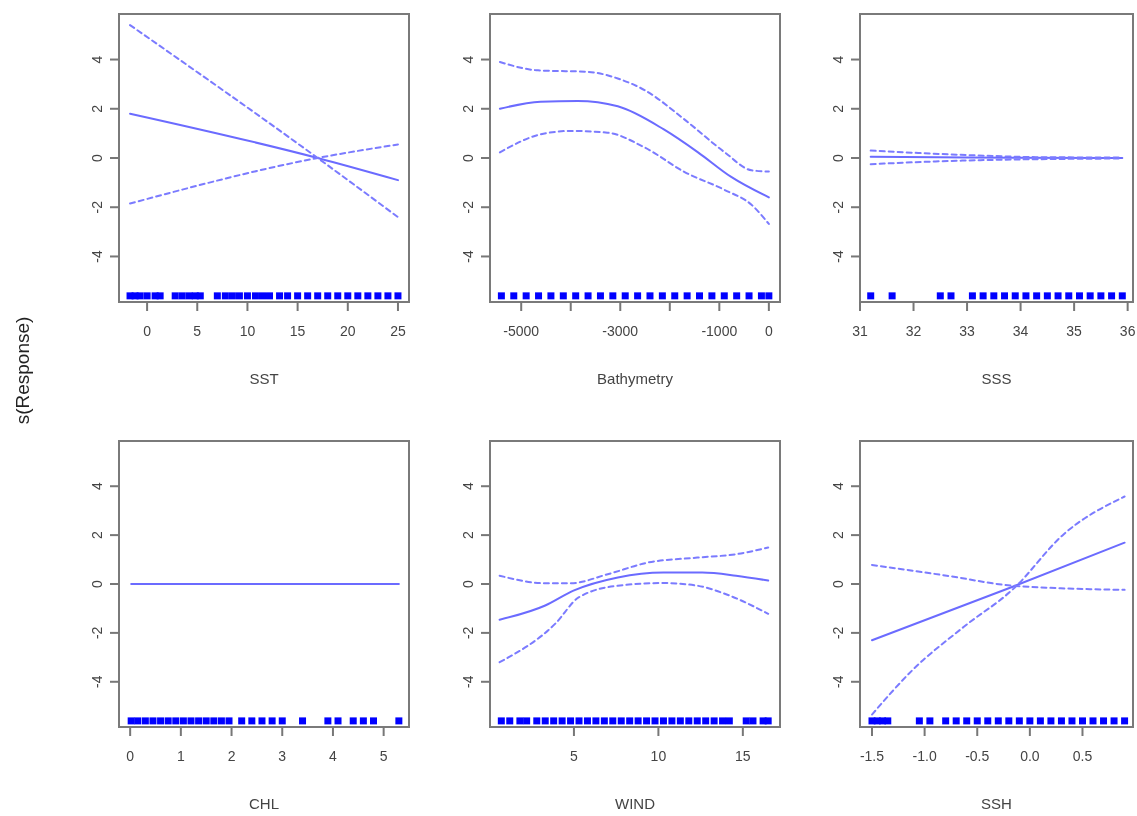 The image size is (1137, 816). What do you see at coordinates (333, 756) in the screenshot?
I see `x-tick-label: 4` at bounding box center [333, 756].